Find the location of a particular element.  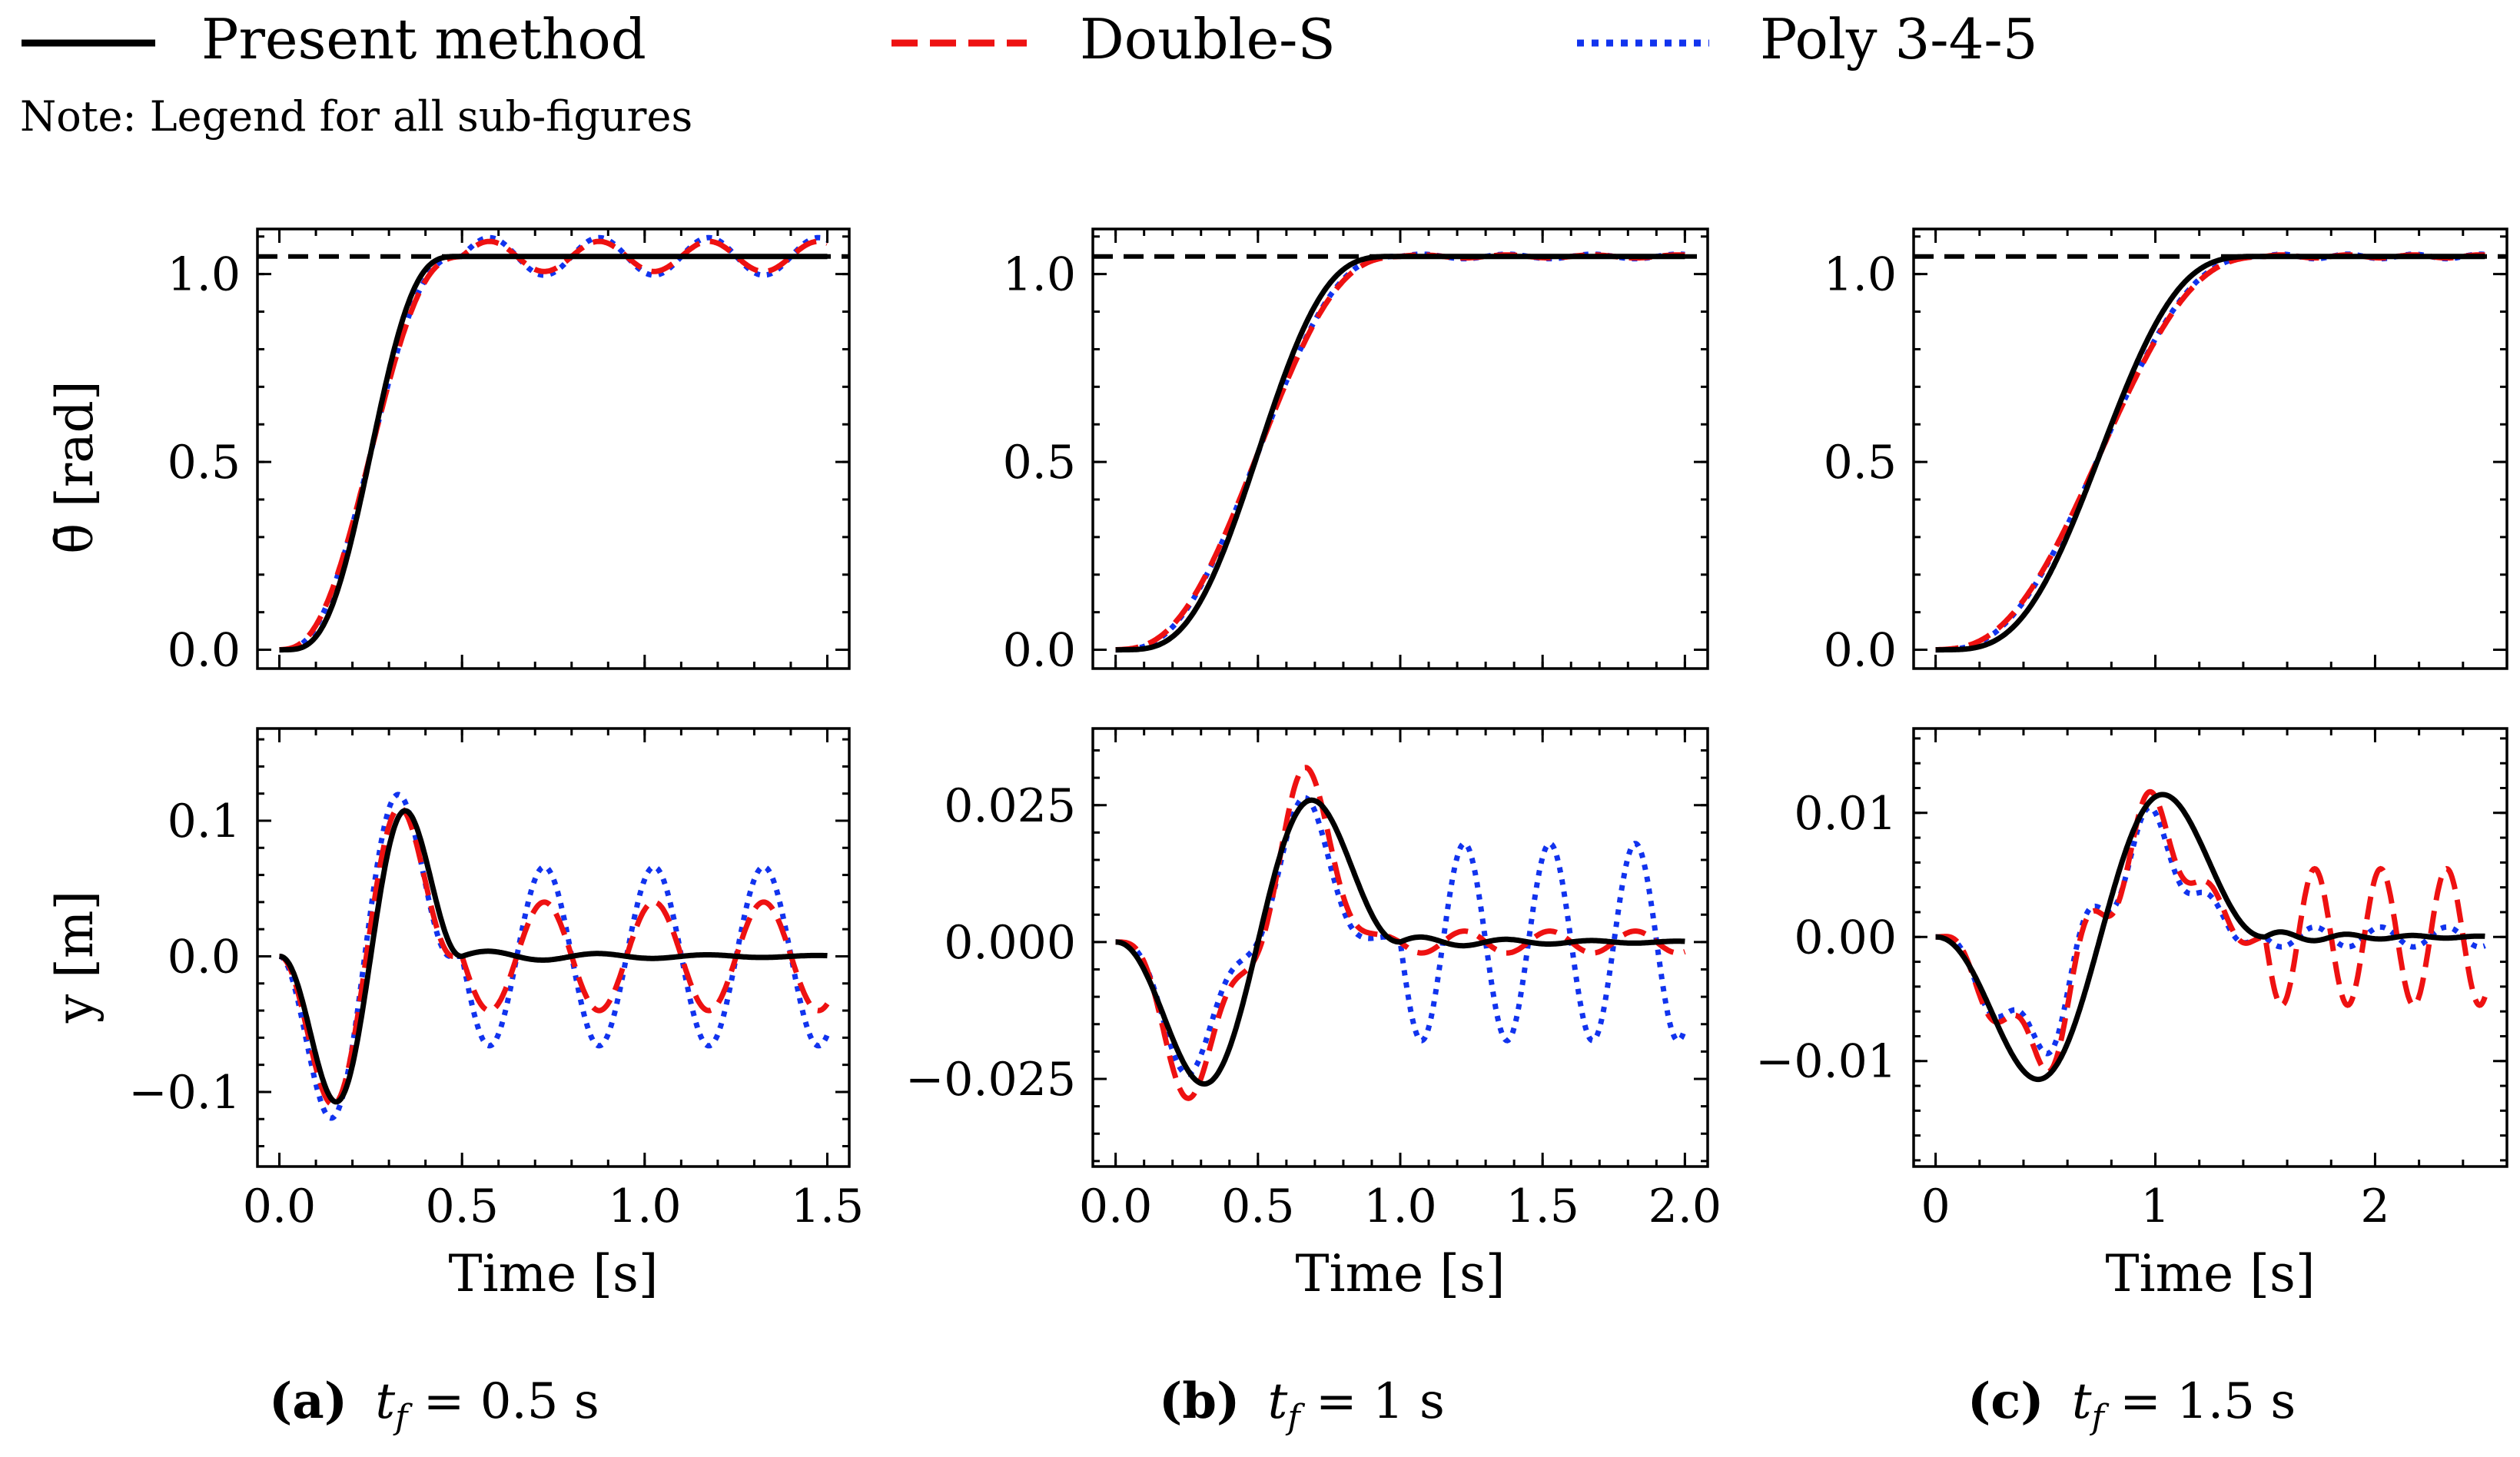

axes-b-y: 0.0 0.5 1.0 1.5 2.0 −0.025 0.000 0.025 Time [s] is located at coordinates (1314, 1015).